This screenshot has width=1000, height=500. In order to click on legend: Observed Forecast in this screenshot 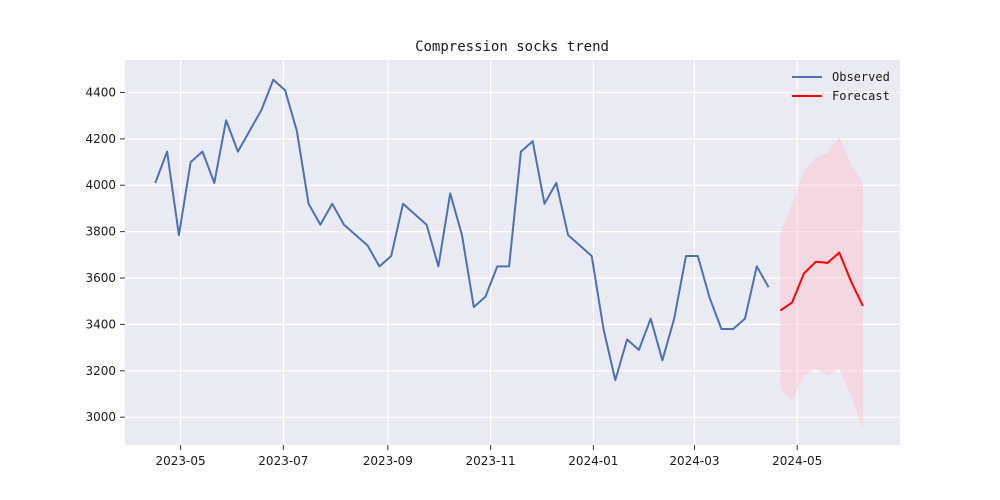, I will do `click(841, 86)`.